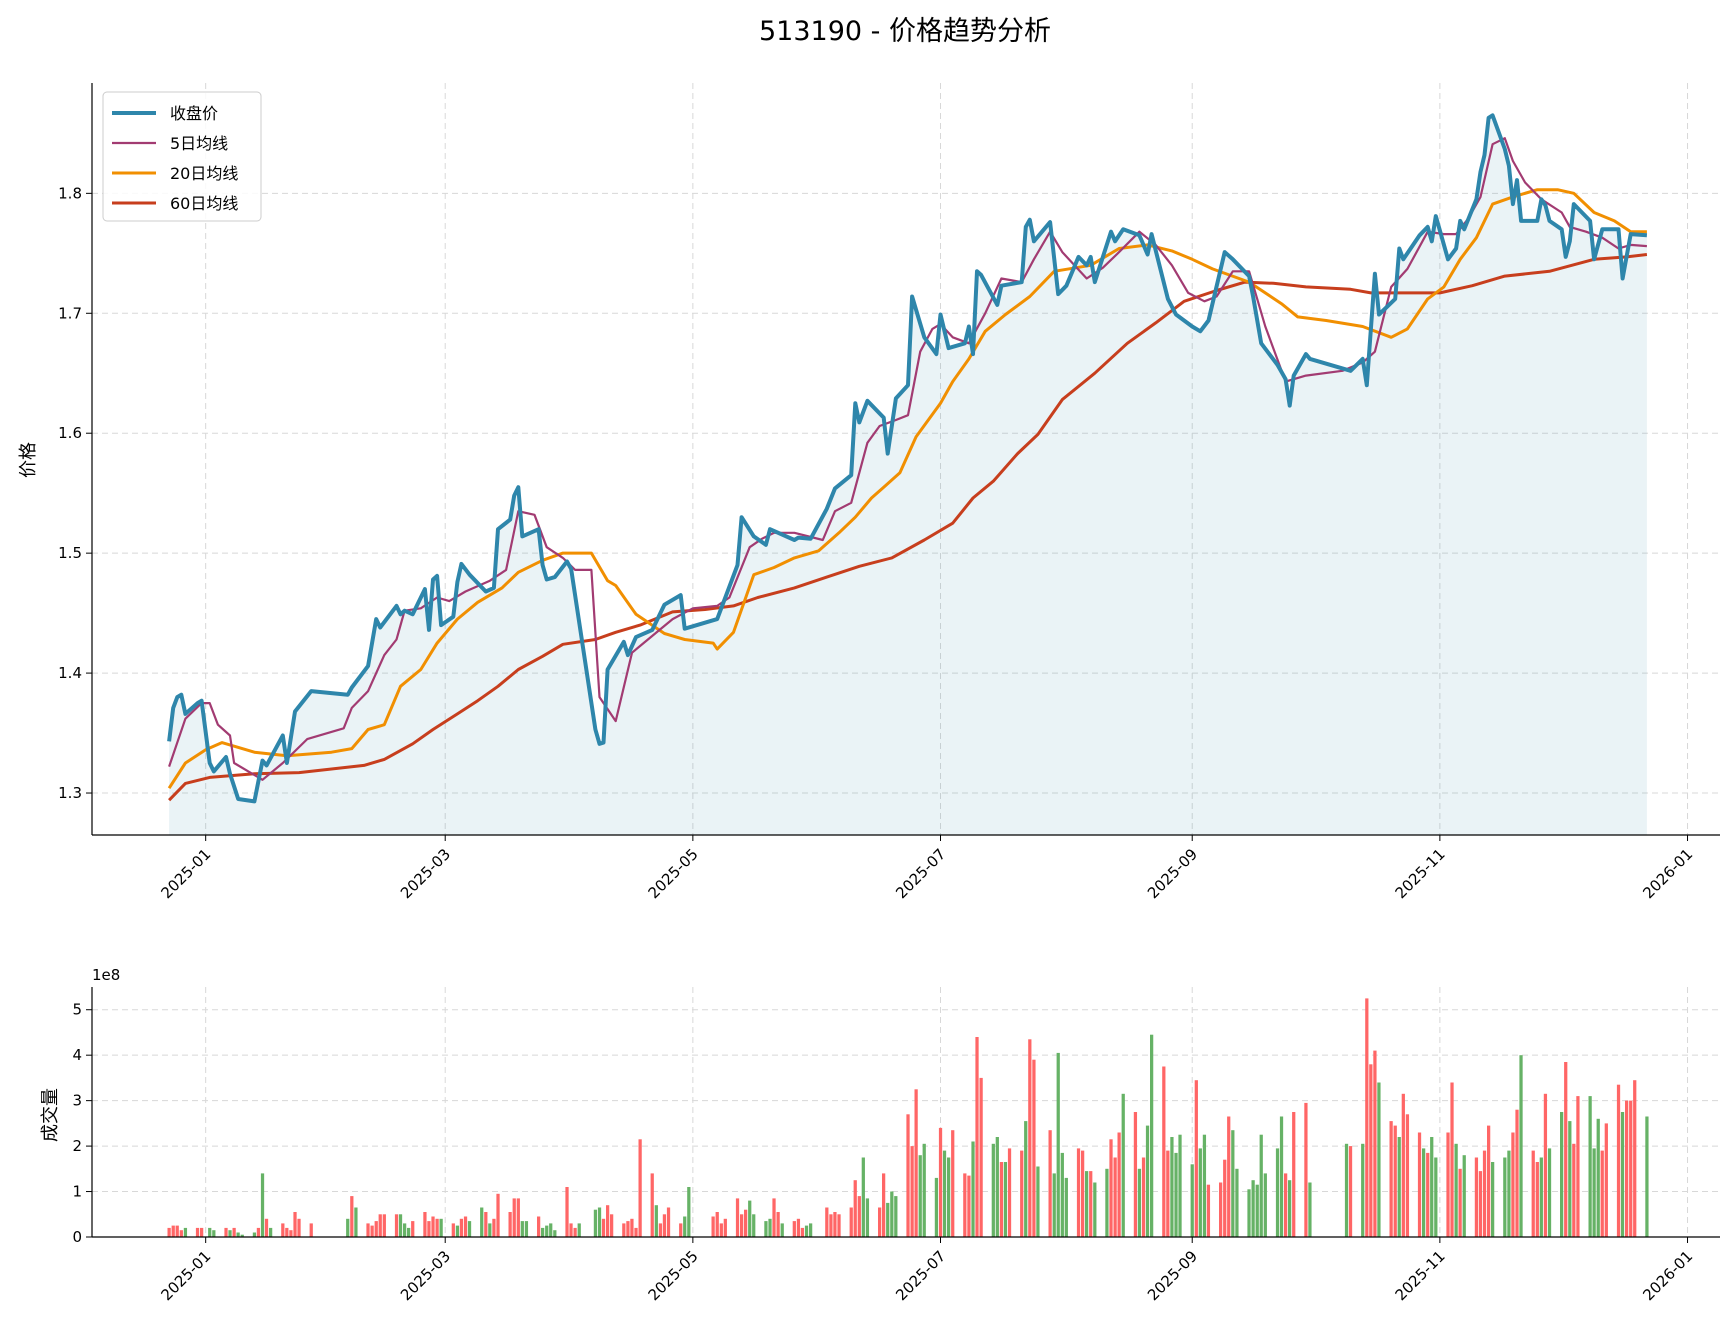 This screenshot has width=1734, height=1332. I want to click on price-y-tick-label: 1.5, so click(70, 553).